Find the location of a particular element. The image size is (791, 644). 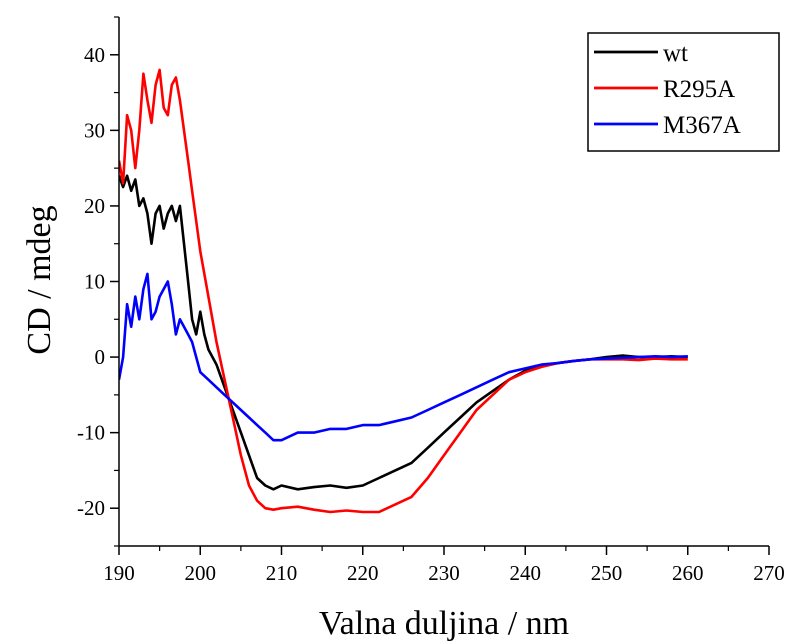

legend: wt R295A M367A is located at coordinates (683, 92).